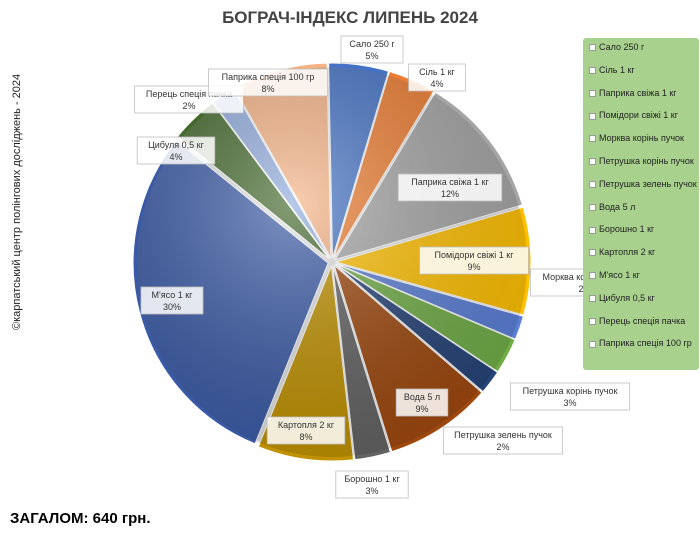 The width and height of the screenshot is (700, 536). Describe the element at coordinates (268, 77) in the screenshot. I see `slice-label-name: Паприка спеція 100 гр` at that location.